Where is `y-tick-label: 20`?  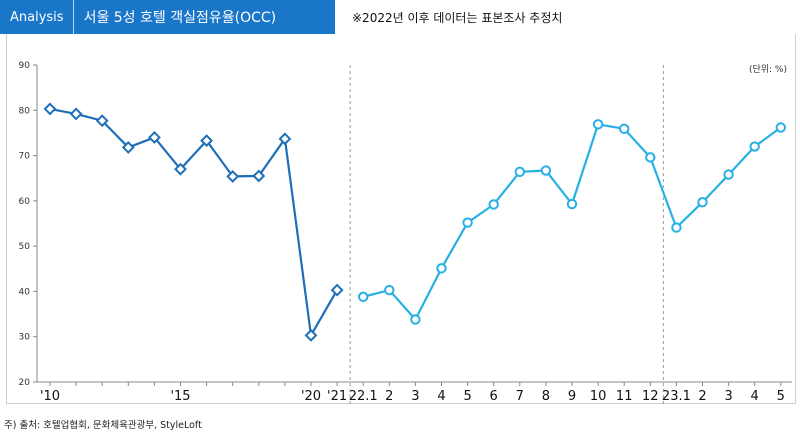 y-tick-label: 20 is located at coordinates (25, 383).